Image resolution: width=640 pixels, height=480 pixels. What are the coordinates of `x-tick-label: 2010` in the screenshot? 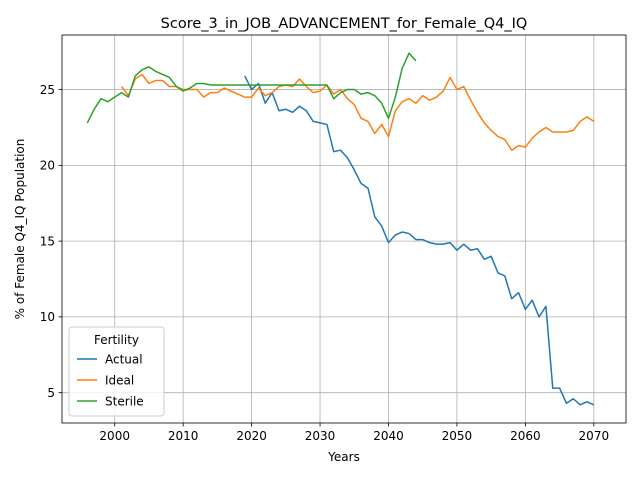 It's located at (183, 436).